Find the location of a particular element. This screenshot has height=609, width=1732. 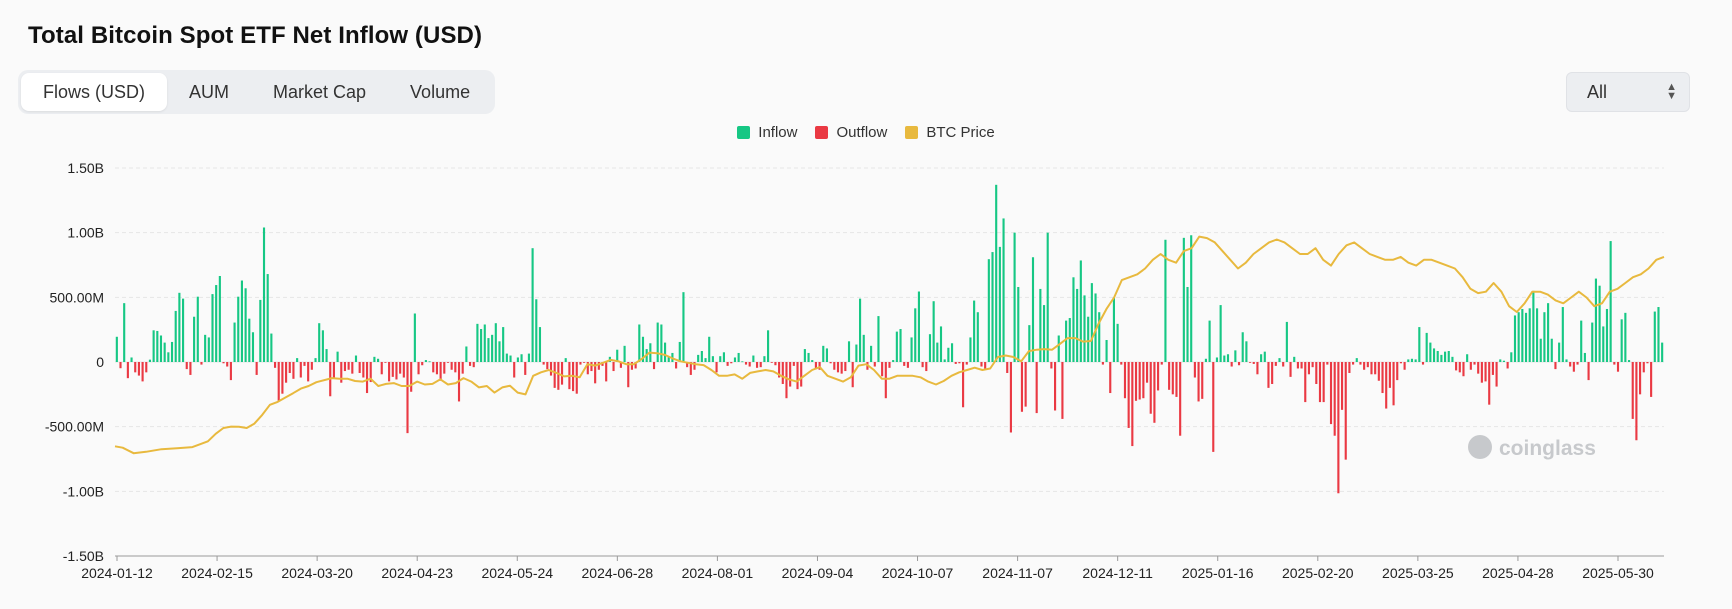

time-range-select: All ▲ ▼ is located at coordinates (1628, 92).